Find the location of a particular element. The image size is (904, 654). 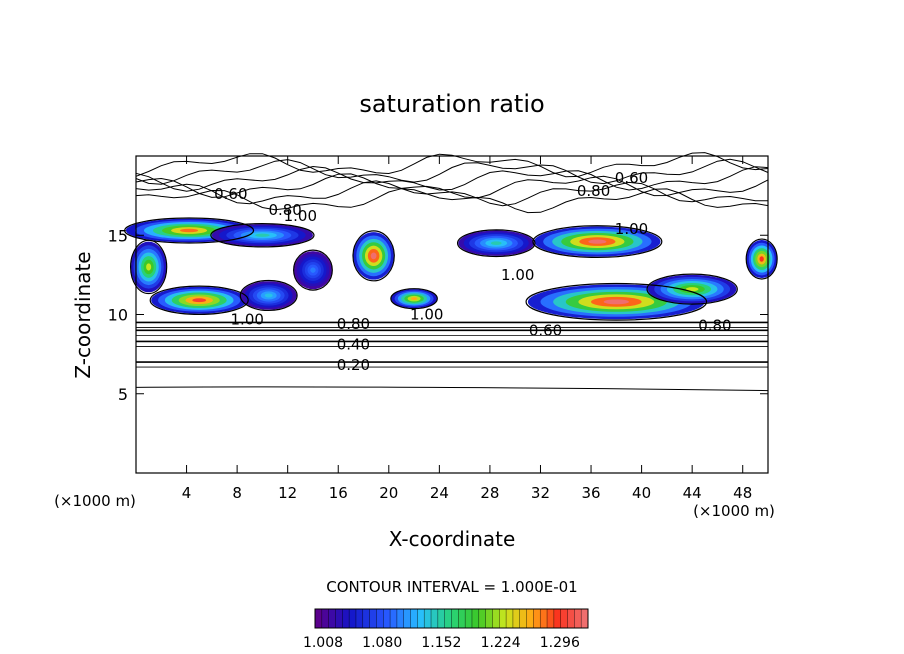

colorbar is located at coordinates (451, 618).